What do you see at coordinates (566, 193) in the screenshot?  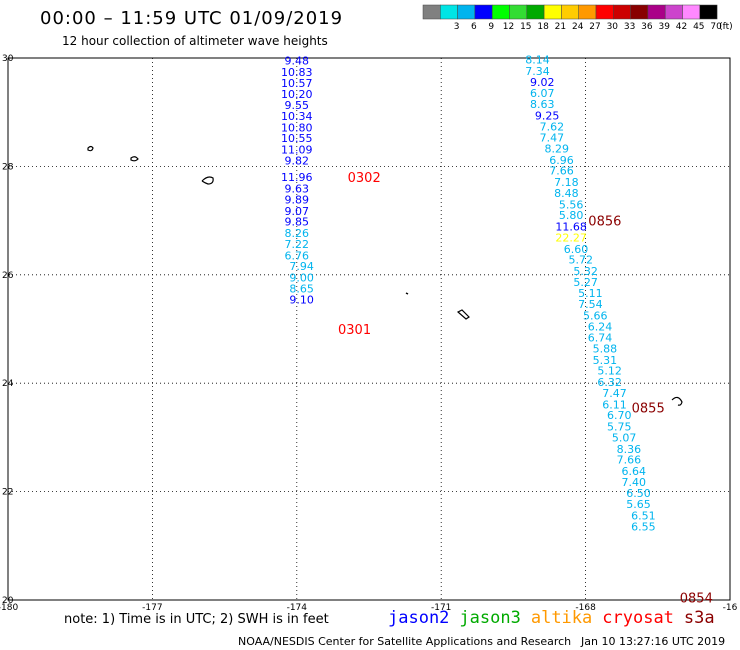 I see `swh-value: 8.48` at bounding box center [566, 193].